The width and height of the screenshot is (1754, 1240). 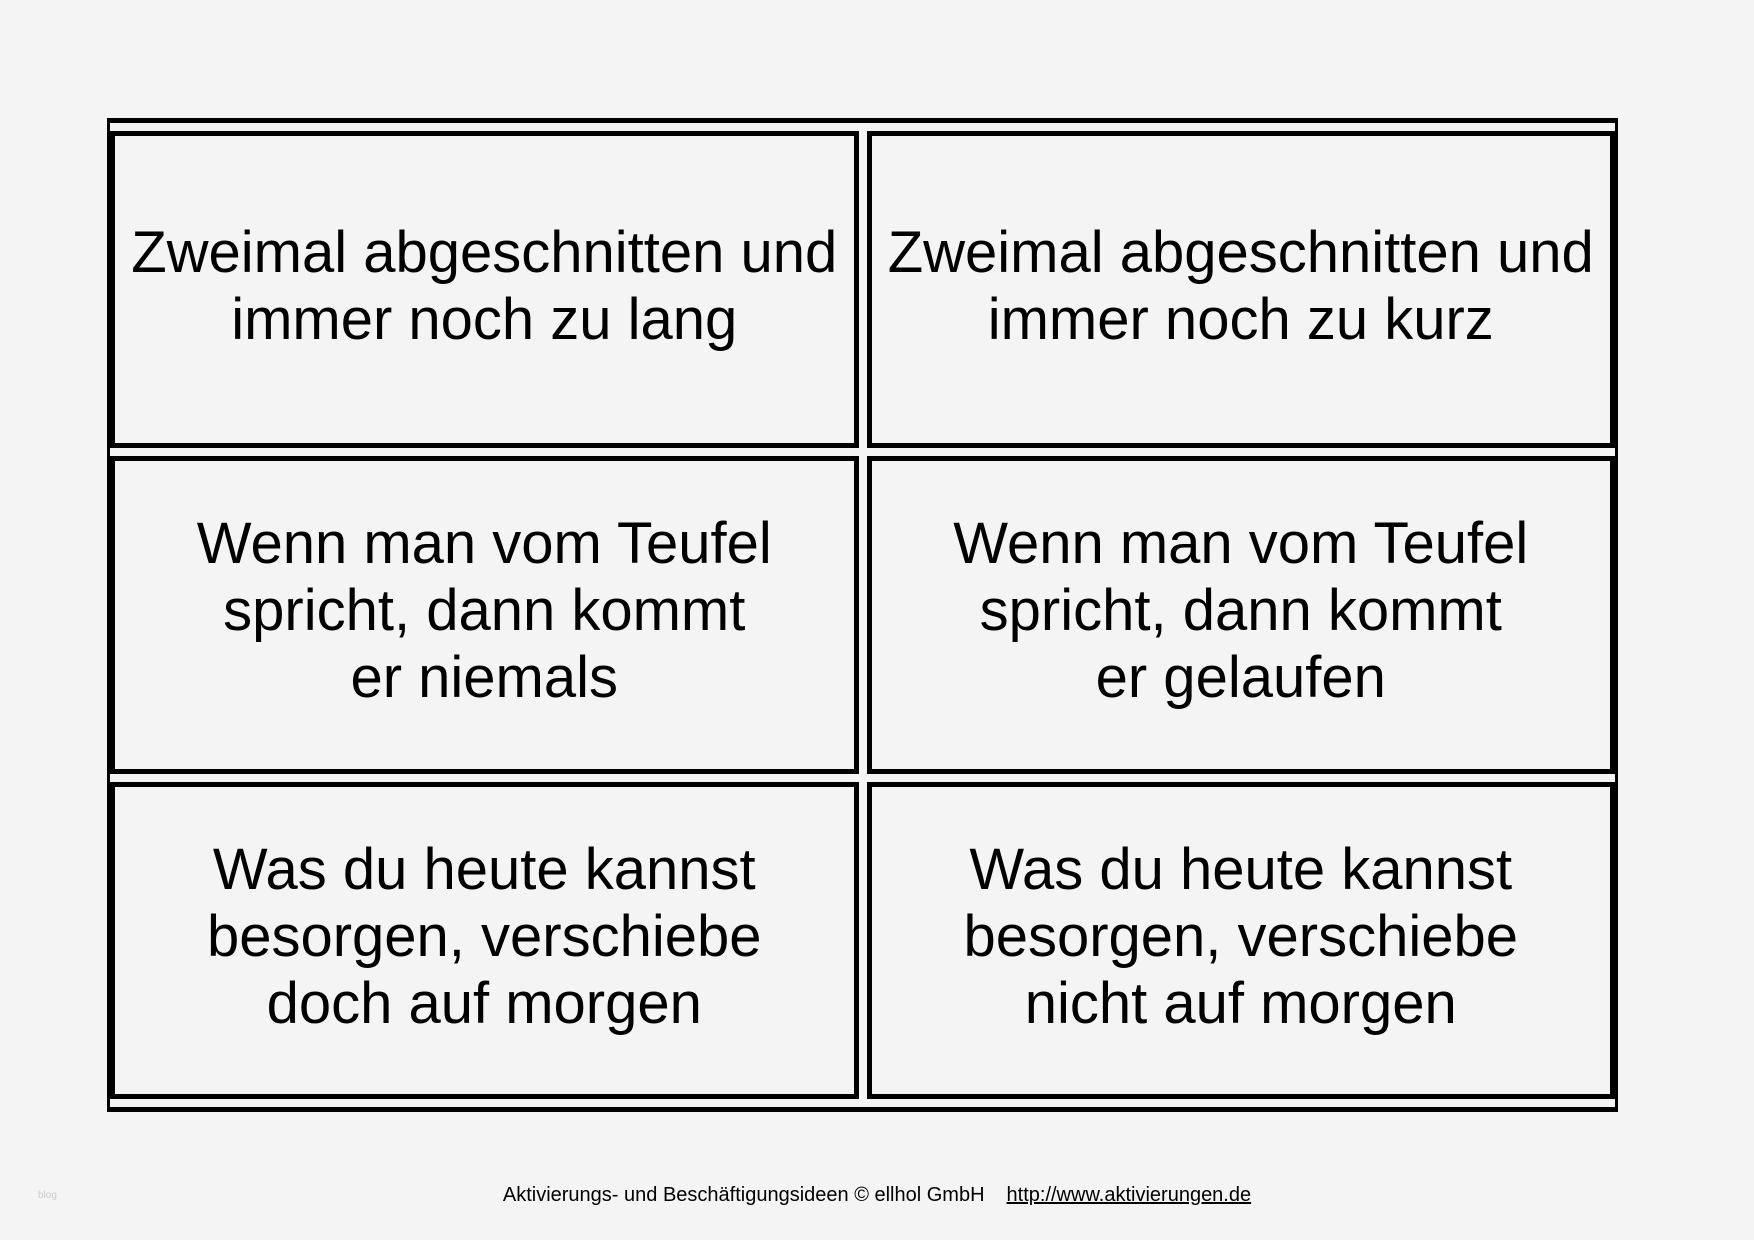 What do you see at coordinates (108, 615) in the screenshot?
I see `outer-left-line` at bounding box center [108, 615].